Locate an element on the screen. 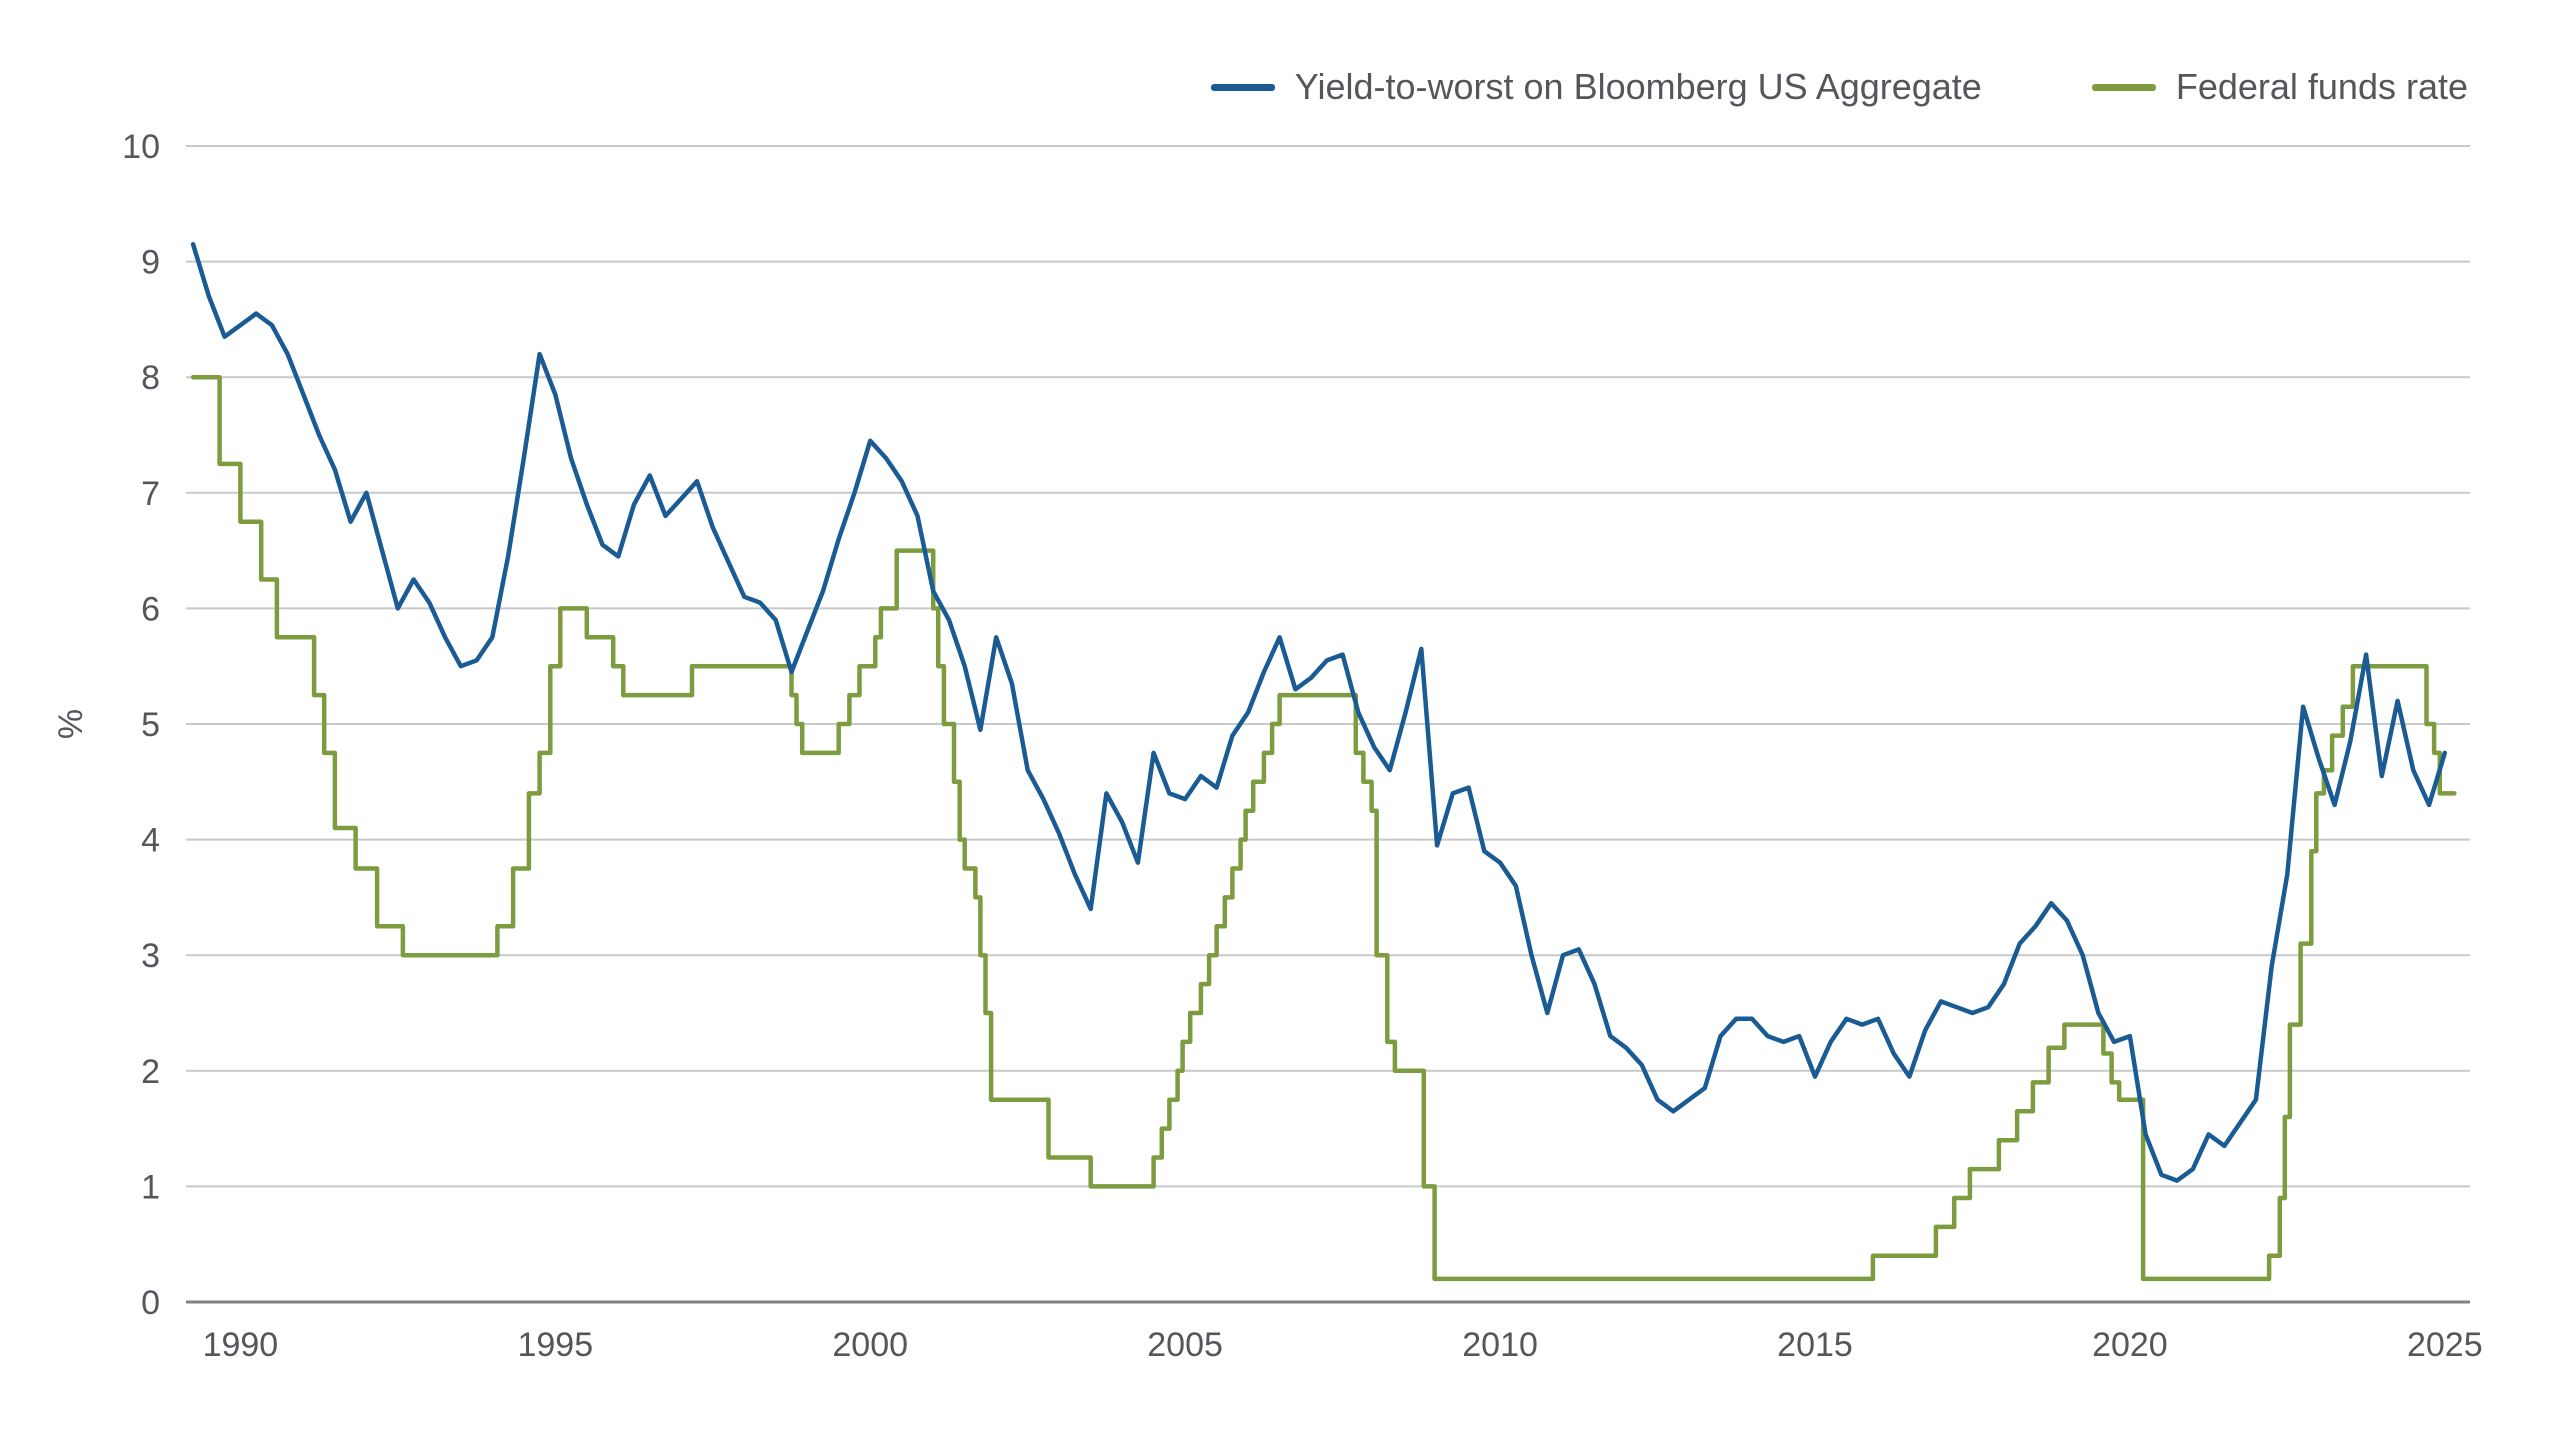 This screenshot has width=2560, height=1440. legend-label-ytw: Yield-to-worst on Bloomberg US Aggregate is located at coordinates (1638, 86).